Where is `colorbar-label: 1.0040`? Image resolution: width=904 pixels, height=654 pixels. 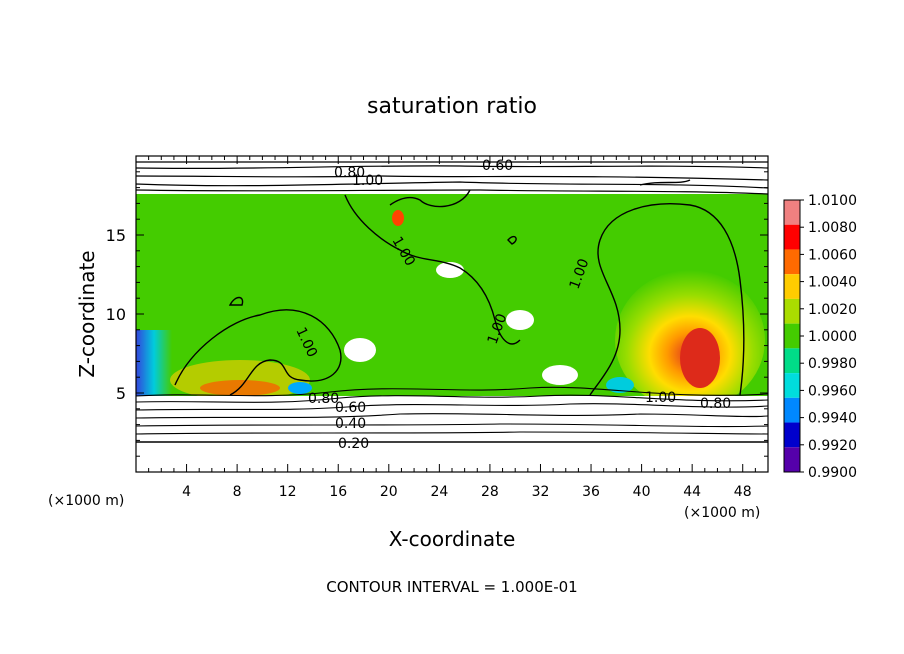 colorbar-label: 1.0040 is located at coordinates (832, 283).